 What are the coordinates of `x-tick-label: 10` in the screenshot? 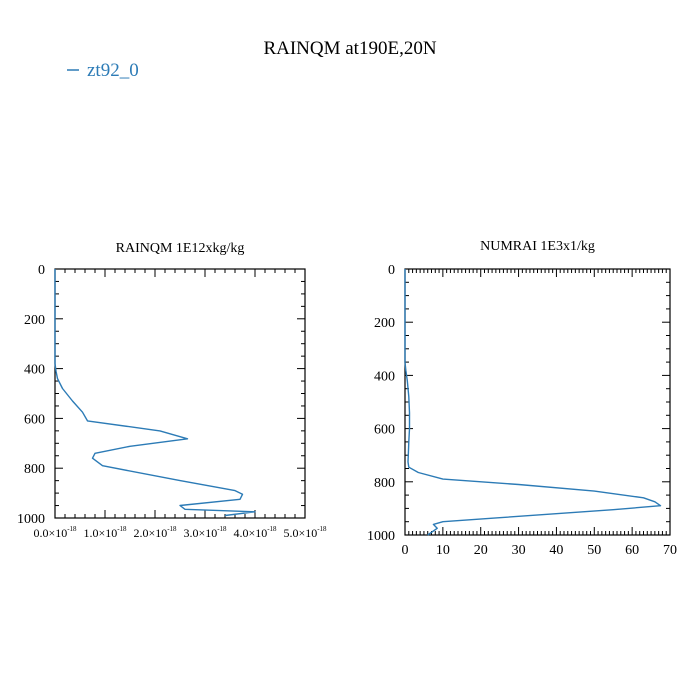 It's located at (443, 550).